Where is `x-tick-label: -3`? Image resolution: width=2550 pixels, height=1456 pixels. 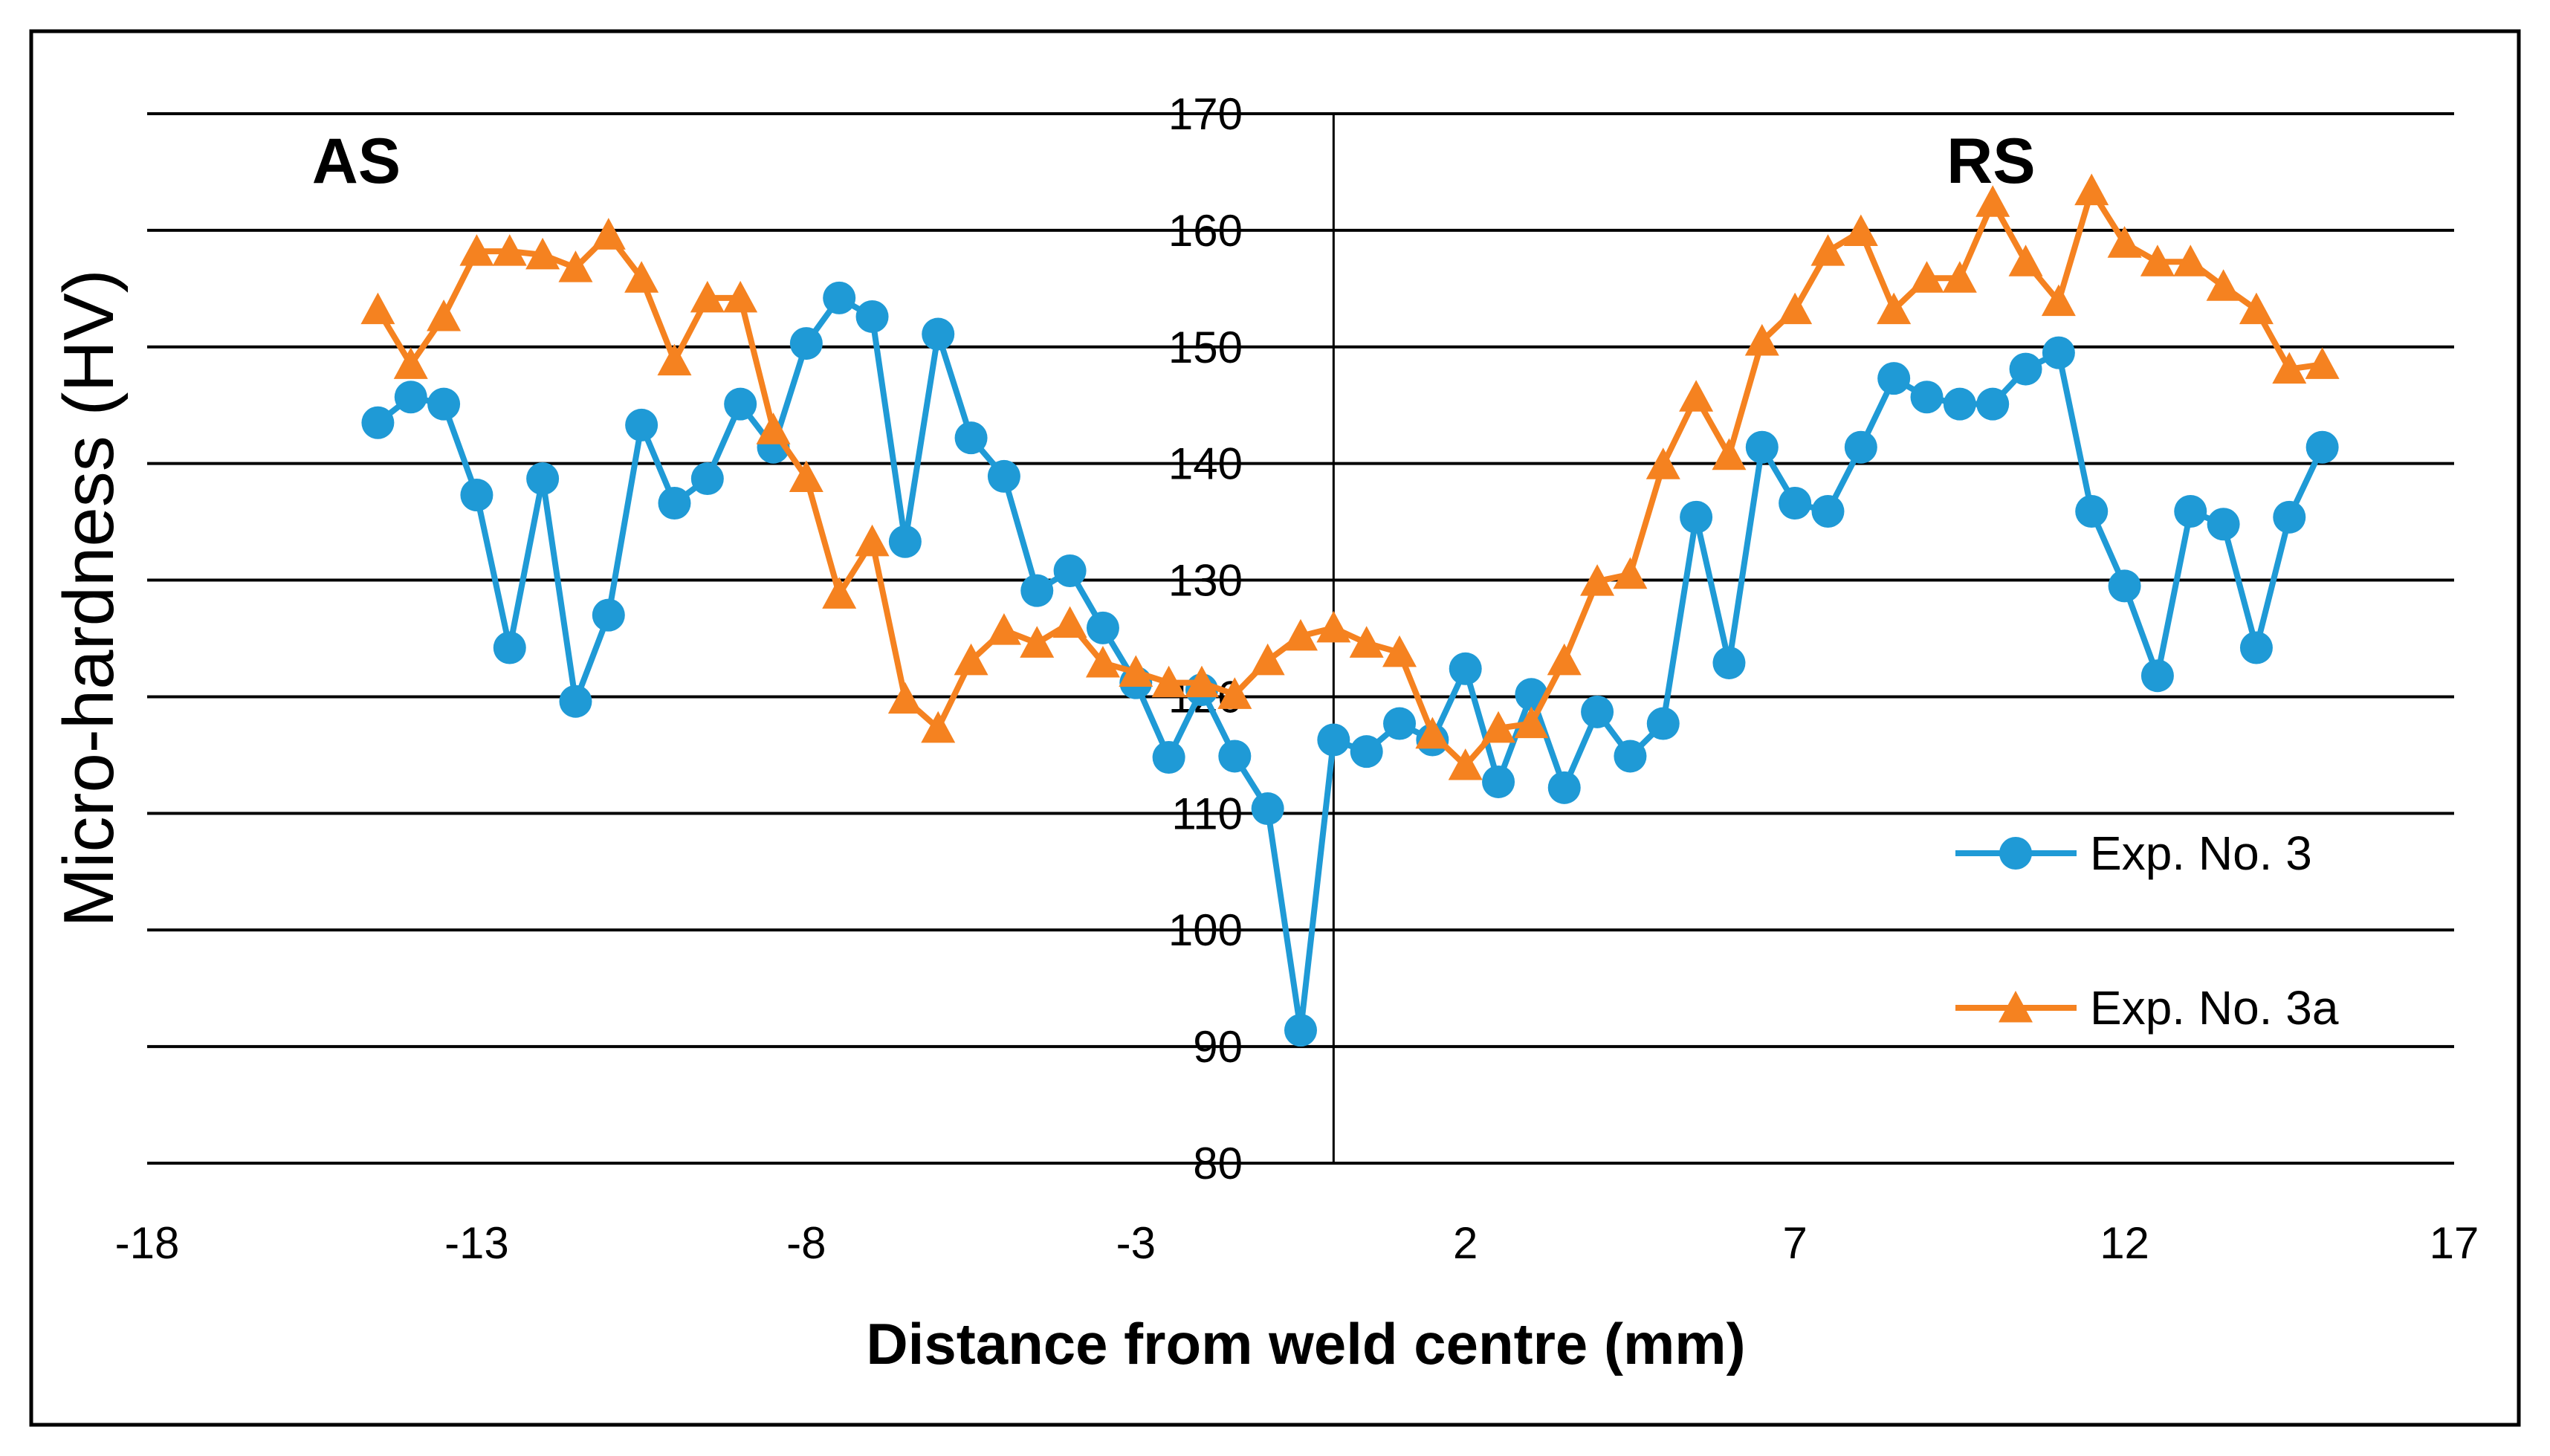 x-tick-label: -3 is located at coordinates (1136, 1243).